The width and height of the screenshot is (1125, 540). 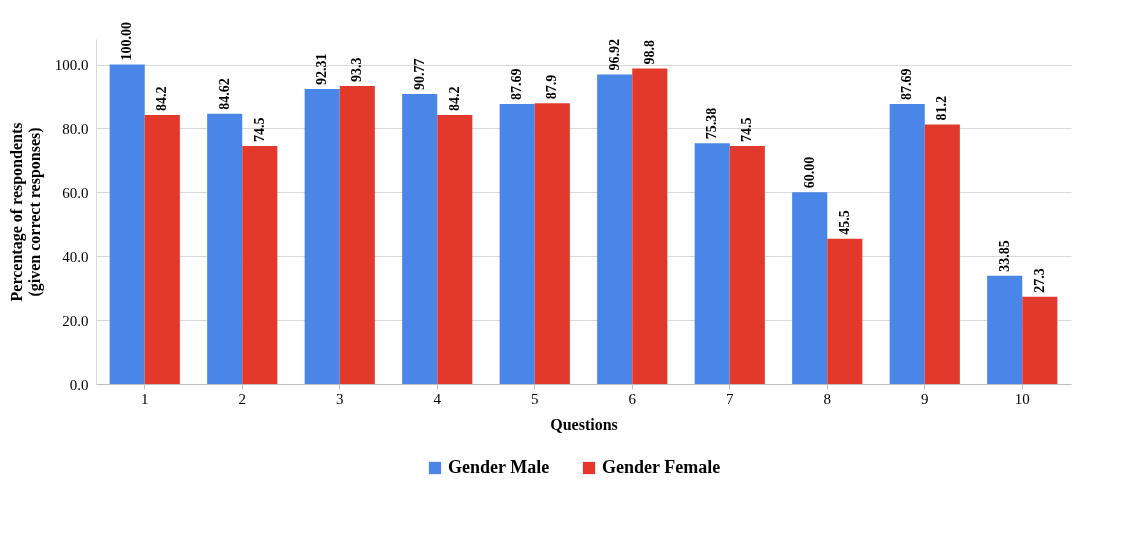 What do you see at coordinates (340, 398) in the screenshot?
I see `x-tick-label: 3` at bounding box center [340, 398].